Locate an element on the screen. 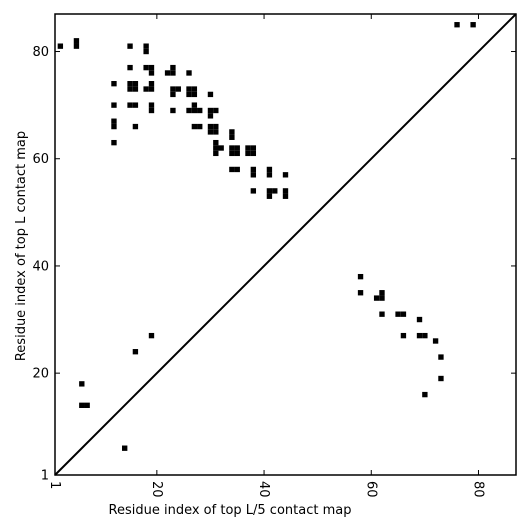  x-tick-label: 40 is located at coordinates (263, 489).